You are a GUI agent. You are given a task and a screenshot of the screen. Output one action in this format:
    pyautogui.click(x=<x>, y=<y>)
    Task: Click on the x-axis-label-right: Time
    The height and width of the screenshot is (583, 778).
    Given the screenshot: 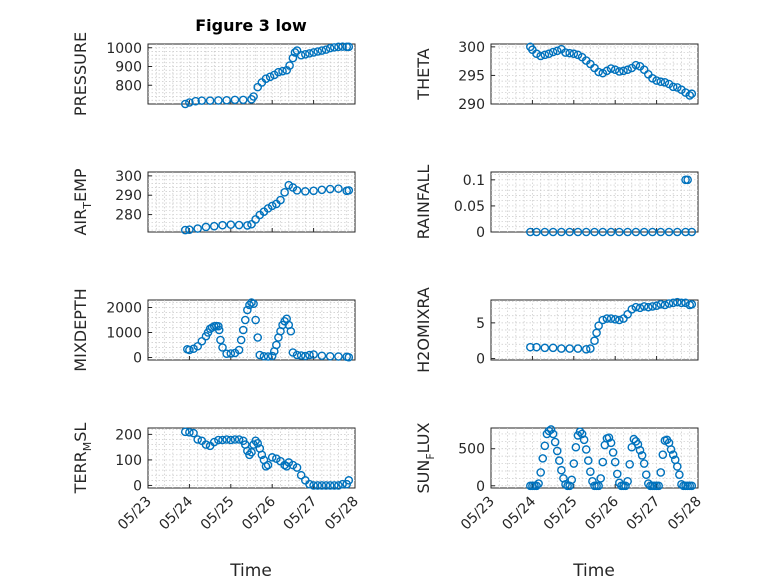 What is the action you would take?
    pyautogui.click(x=593, y=571)
    